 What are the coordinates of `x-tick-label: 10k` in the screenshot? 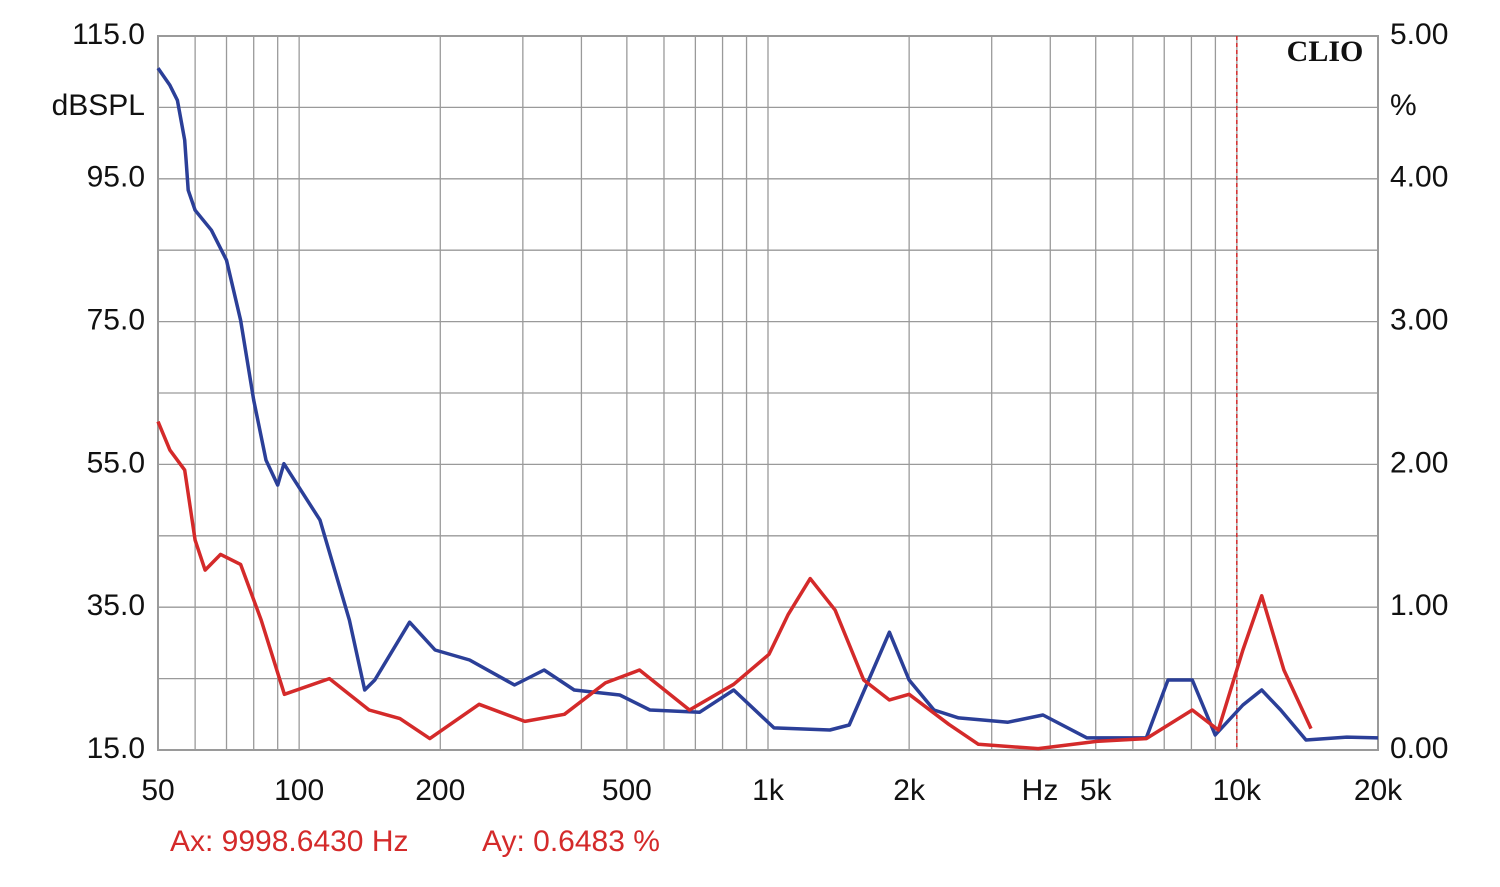 It's located at (1237, 790).